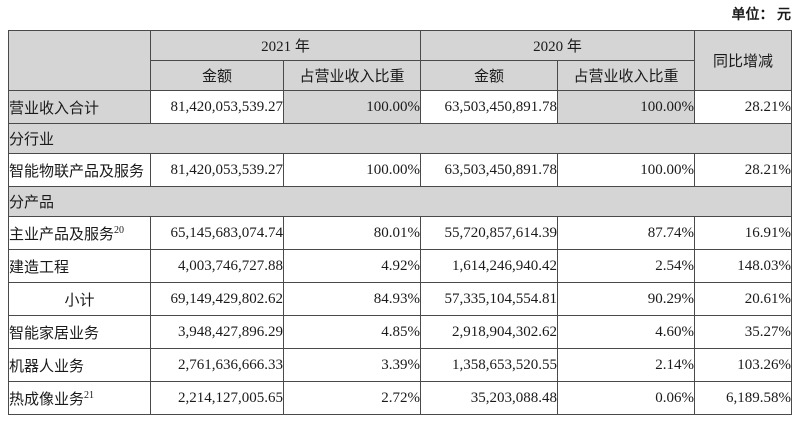  What do you see at coordinates (285, 45) in the screenshot?
I see `col-header-2021: 2021 年` at bounding box center [285, 45].